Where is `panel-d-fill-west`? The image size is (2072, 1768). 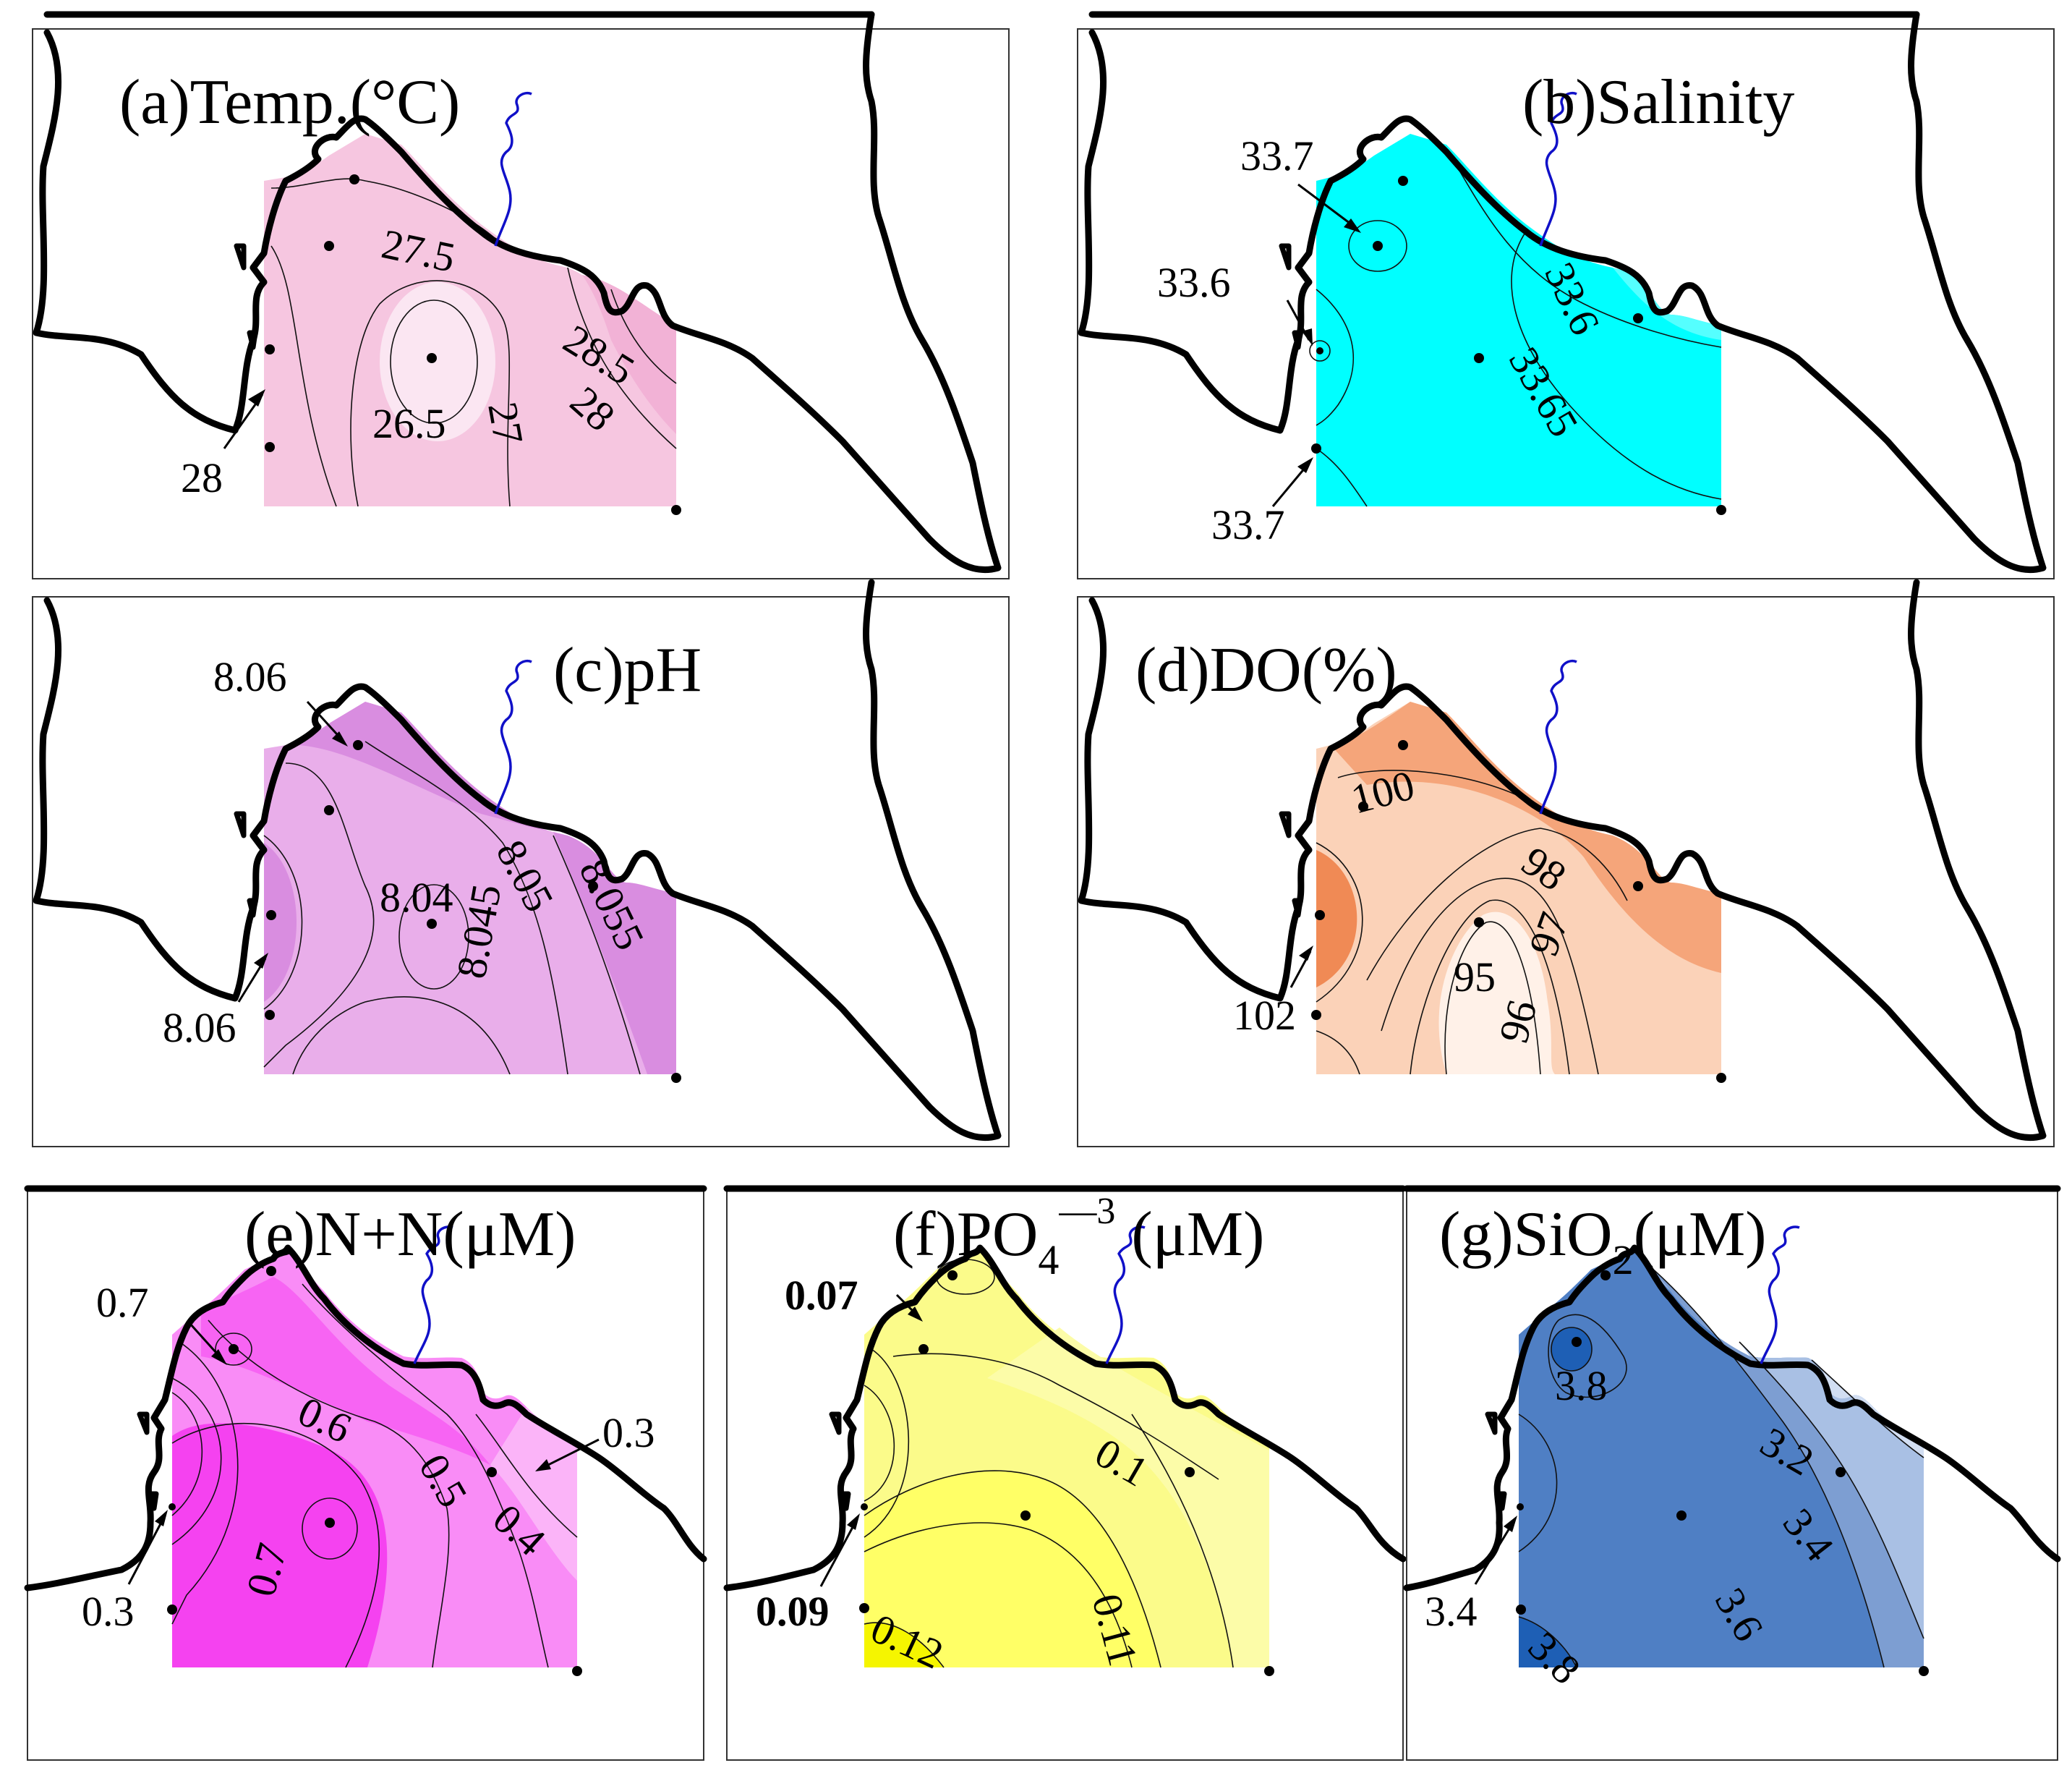 panel-d-fill-west is located at coordinates (1336, 919).